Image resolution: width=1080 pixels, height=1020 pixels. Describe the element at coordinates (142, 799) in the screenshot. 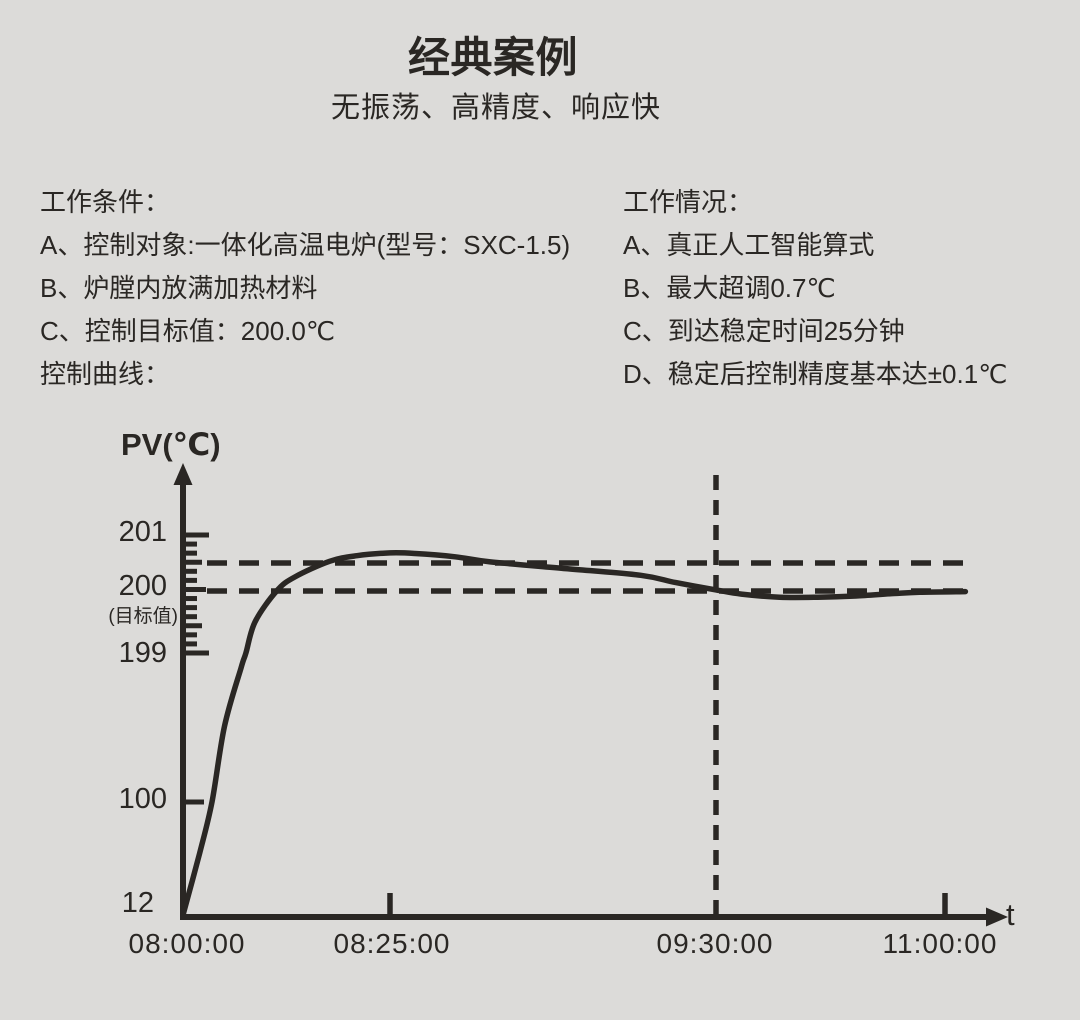

I see `y-tick-label: 100` at that location.